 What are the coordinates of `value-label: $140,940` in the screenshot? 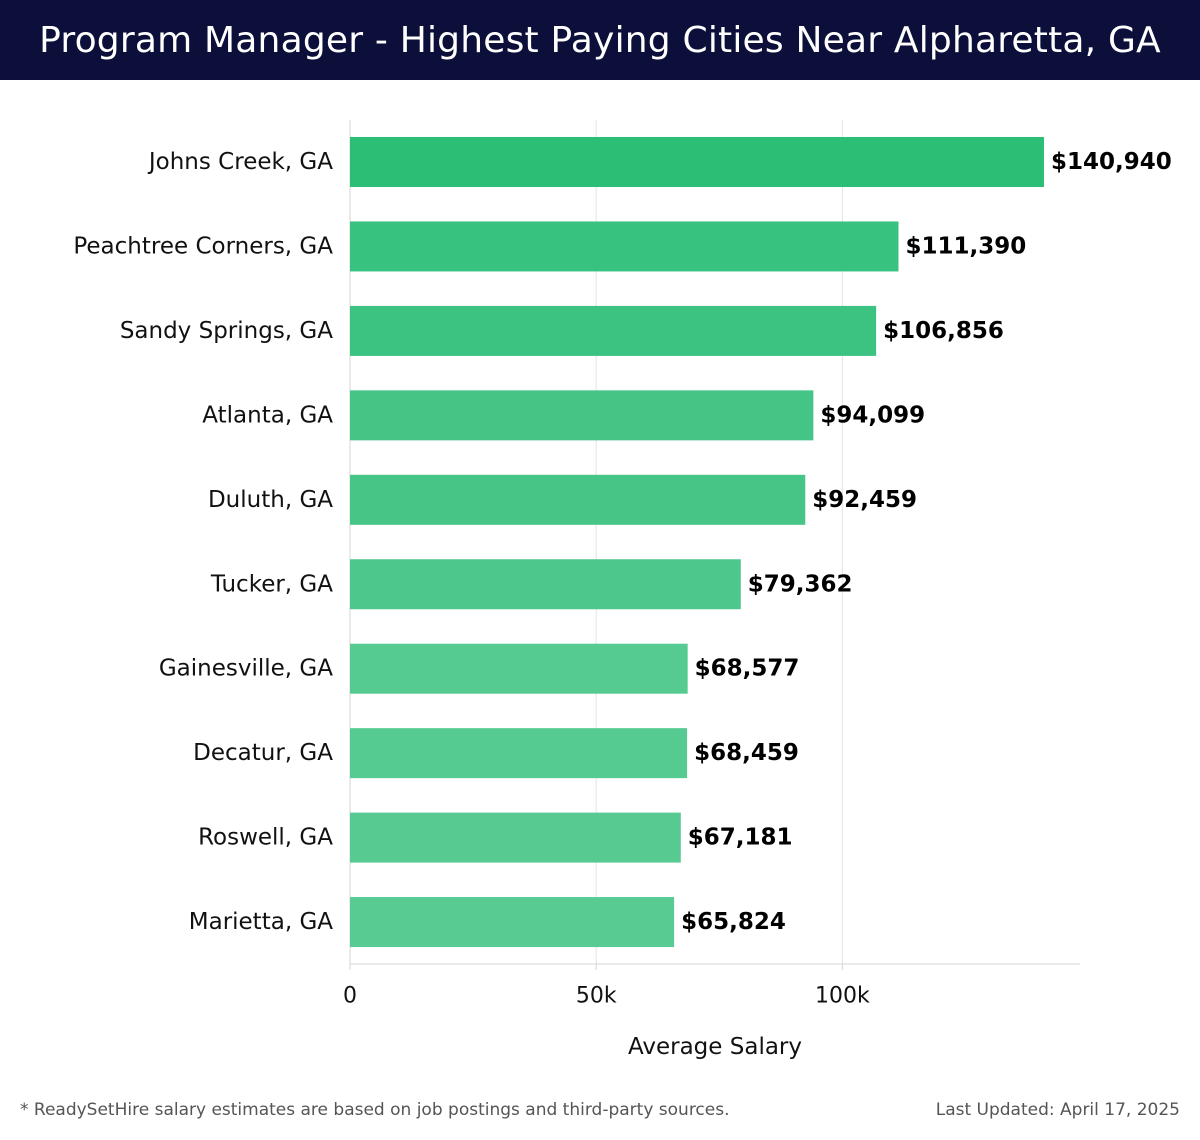 It's located at (1111, 162).